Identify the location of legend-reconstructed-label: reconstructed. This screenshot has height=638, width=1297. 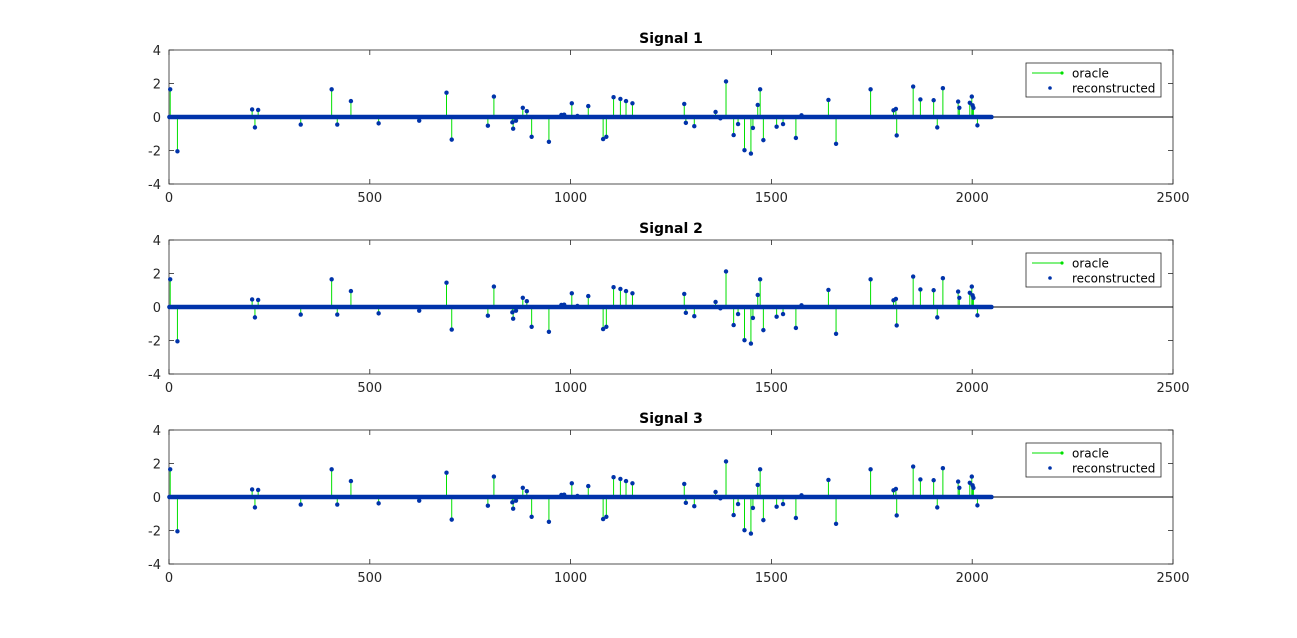
(1113, 469).